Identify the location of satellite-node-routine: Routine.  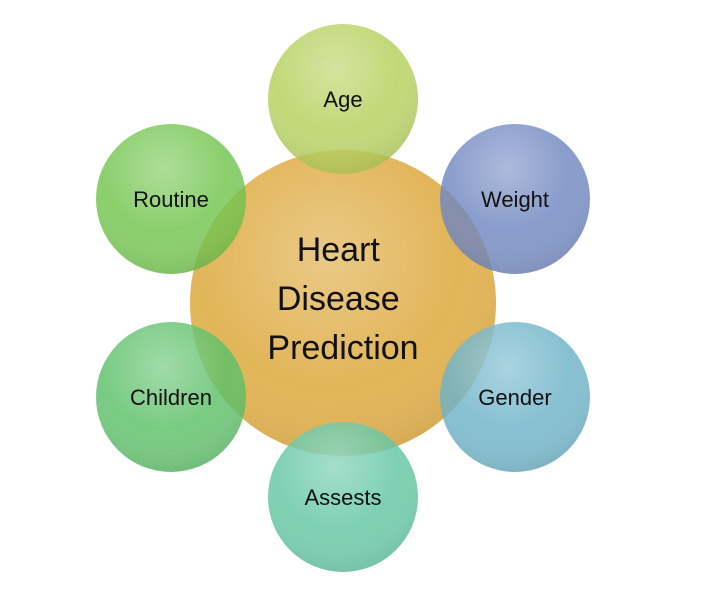
(171, 199).